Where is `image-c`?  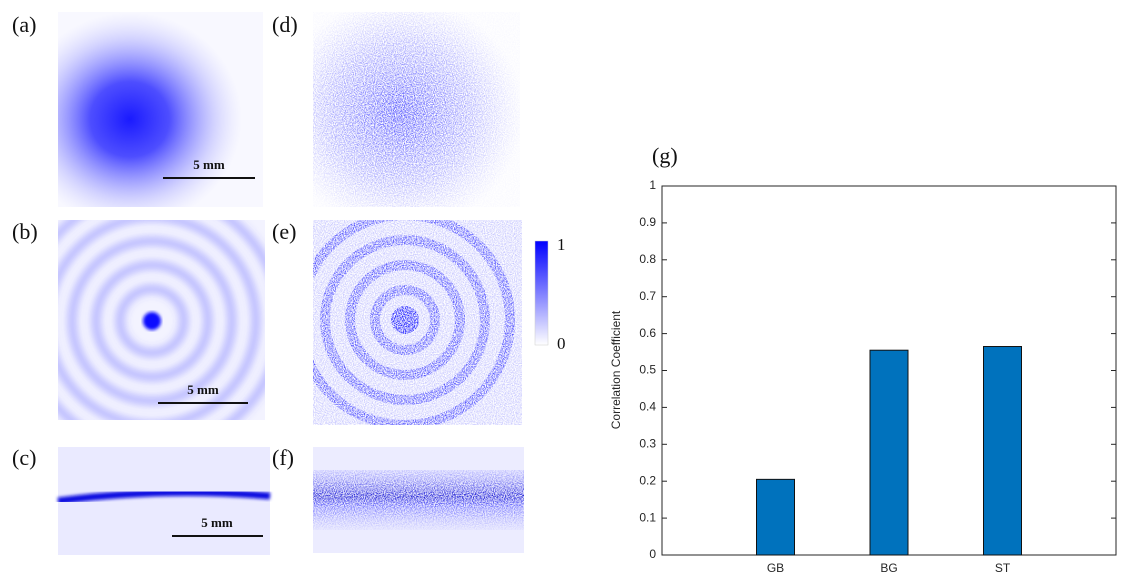 image-c is located at coordinates (164, 501).